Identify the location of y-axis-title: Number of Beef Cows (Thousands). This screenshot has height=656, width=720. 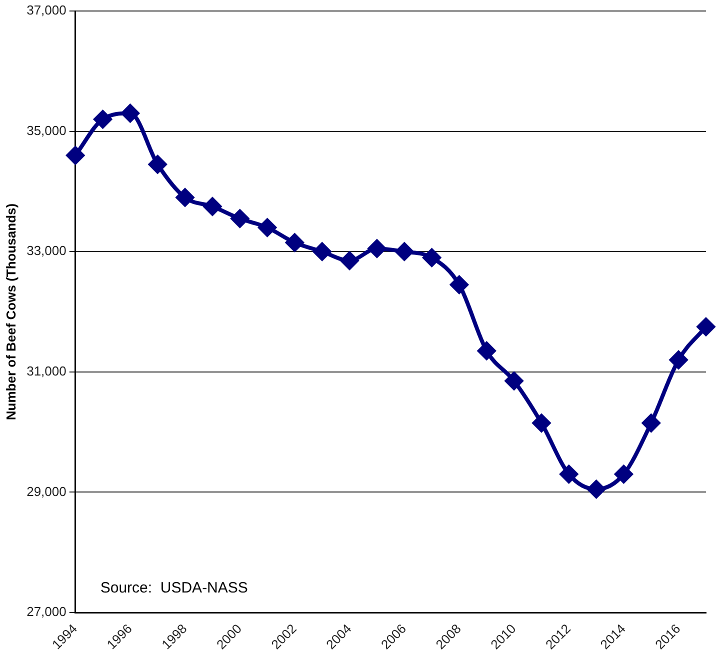
(10, 311).